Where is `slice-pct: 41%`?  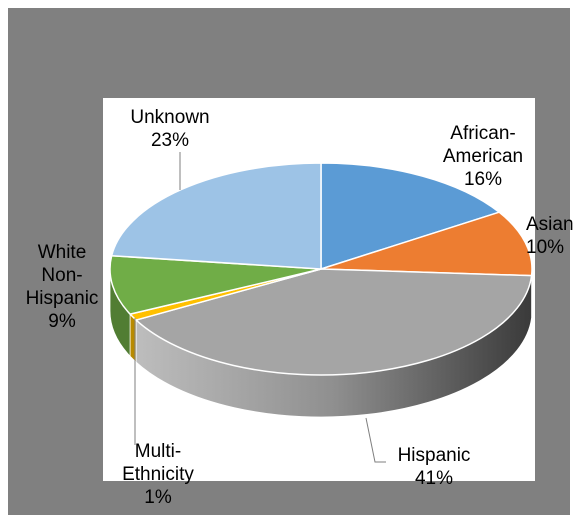
slice-pct: 41% is located at coordinates (434, 478).